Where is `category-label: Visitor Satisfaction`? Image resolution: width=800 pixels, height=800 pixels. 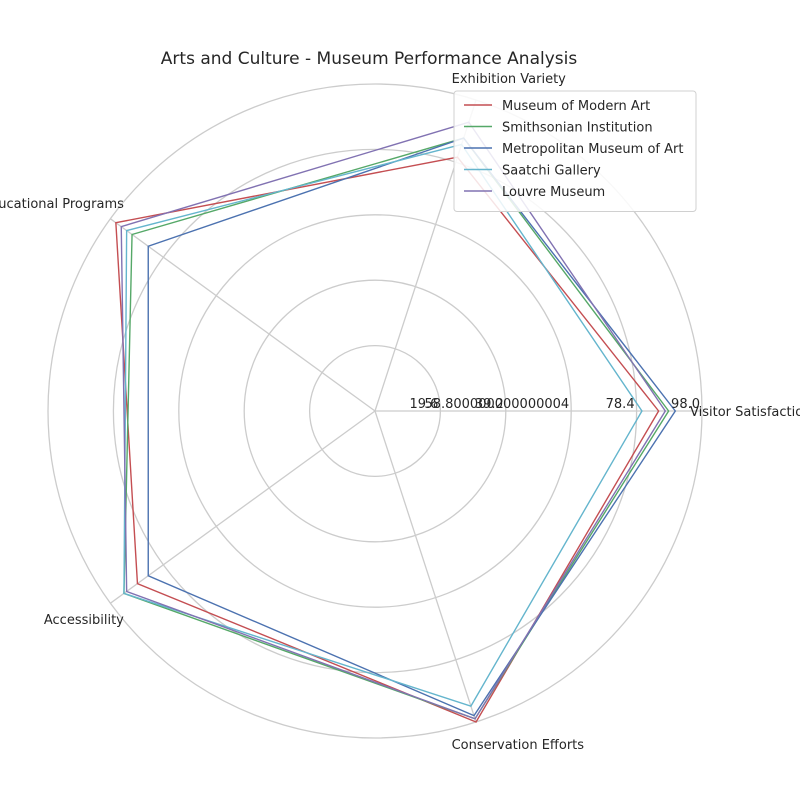 category-label: Visitor Satisfaction is located at coordinates (745, 412).